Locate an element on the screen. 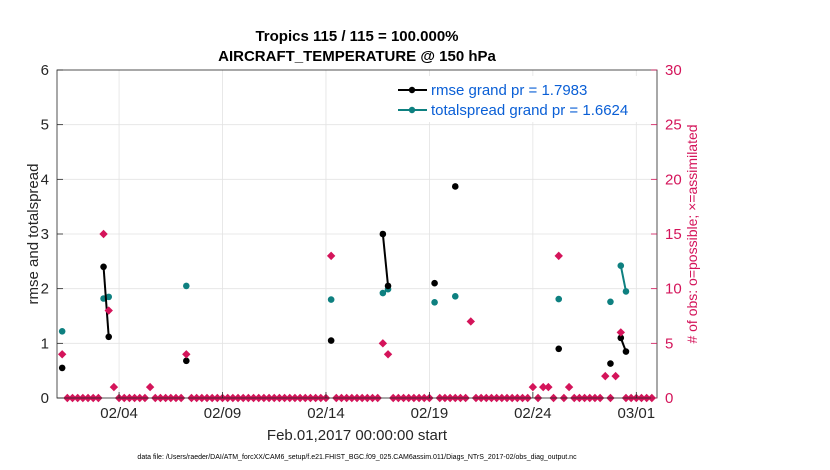 This screenshot has height=470, width=830. y-left-tick-label: 0 is located at coordinates (45, 398).